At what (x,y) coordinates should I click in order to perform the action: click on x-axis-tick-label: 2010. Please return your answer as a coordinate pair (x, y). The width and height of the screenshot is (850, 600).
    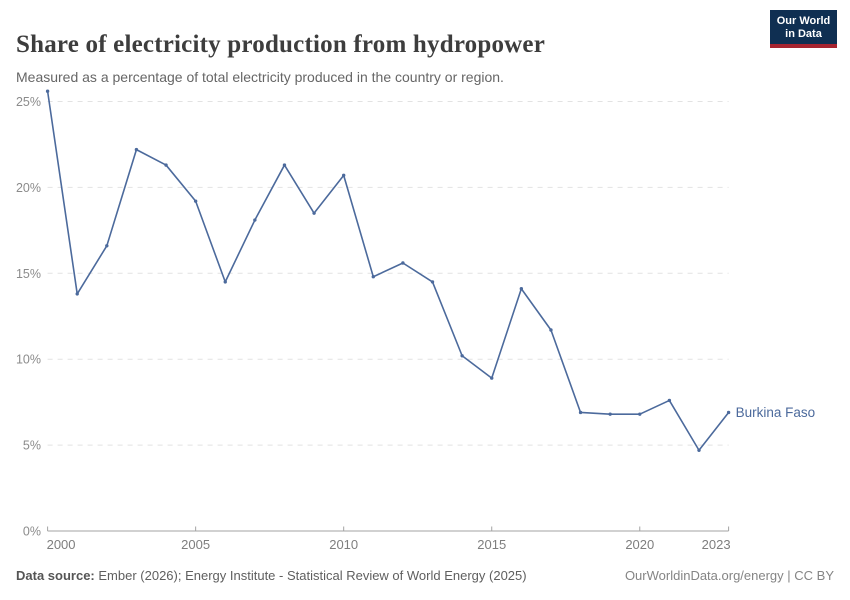
    Looking at the image, I should click on (343, 544).